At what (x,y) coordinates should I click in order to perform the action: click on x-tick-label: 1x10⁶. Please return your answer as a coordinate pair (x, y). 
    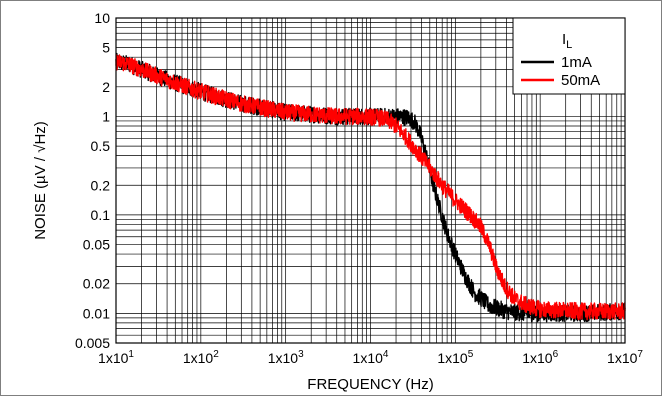
    Looking at the image, I should click on (540, 357).